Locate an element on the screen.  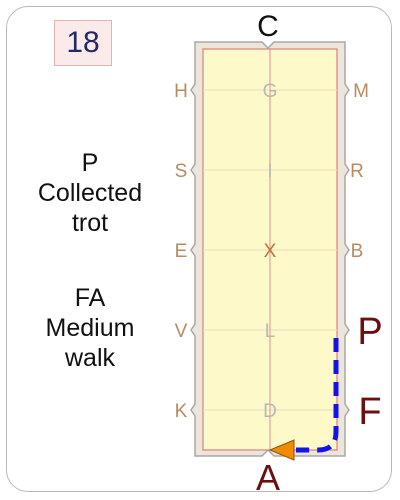
letter-g: G is located at coordinates (270, 91).